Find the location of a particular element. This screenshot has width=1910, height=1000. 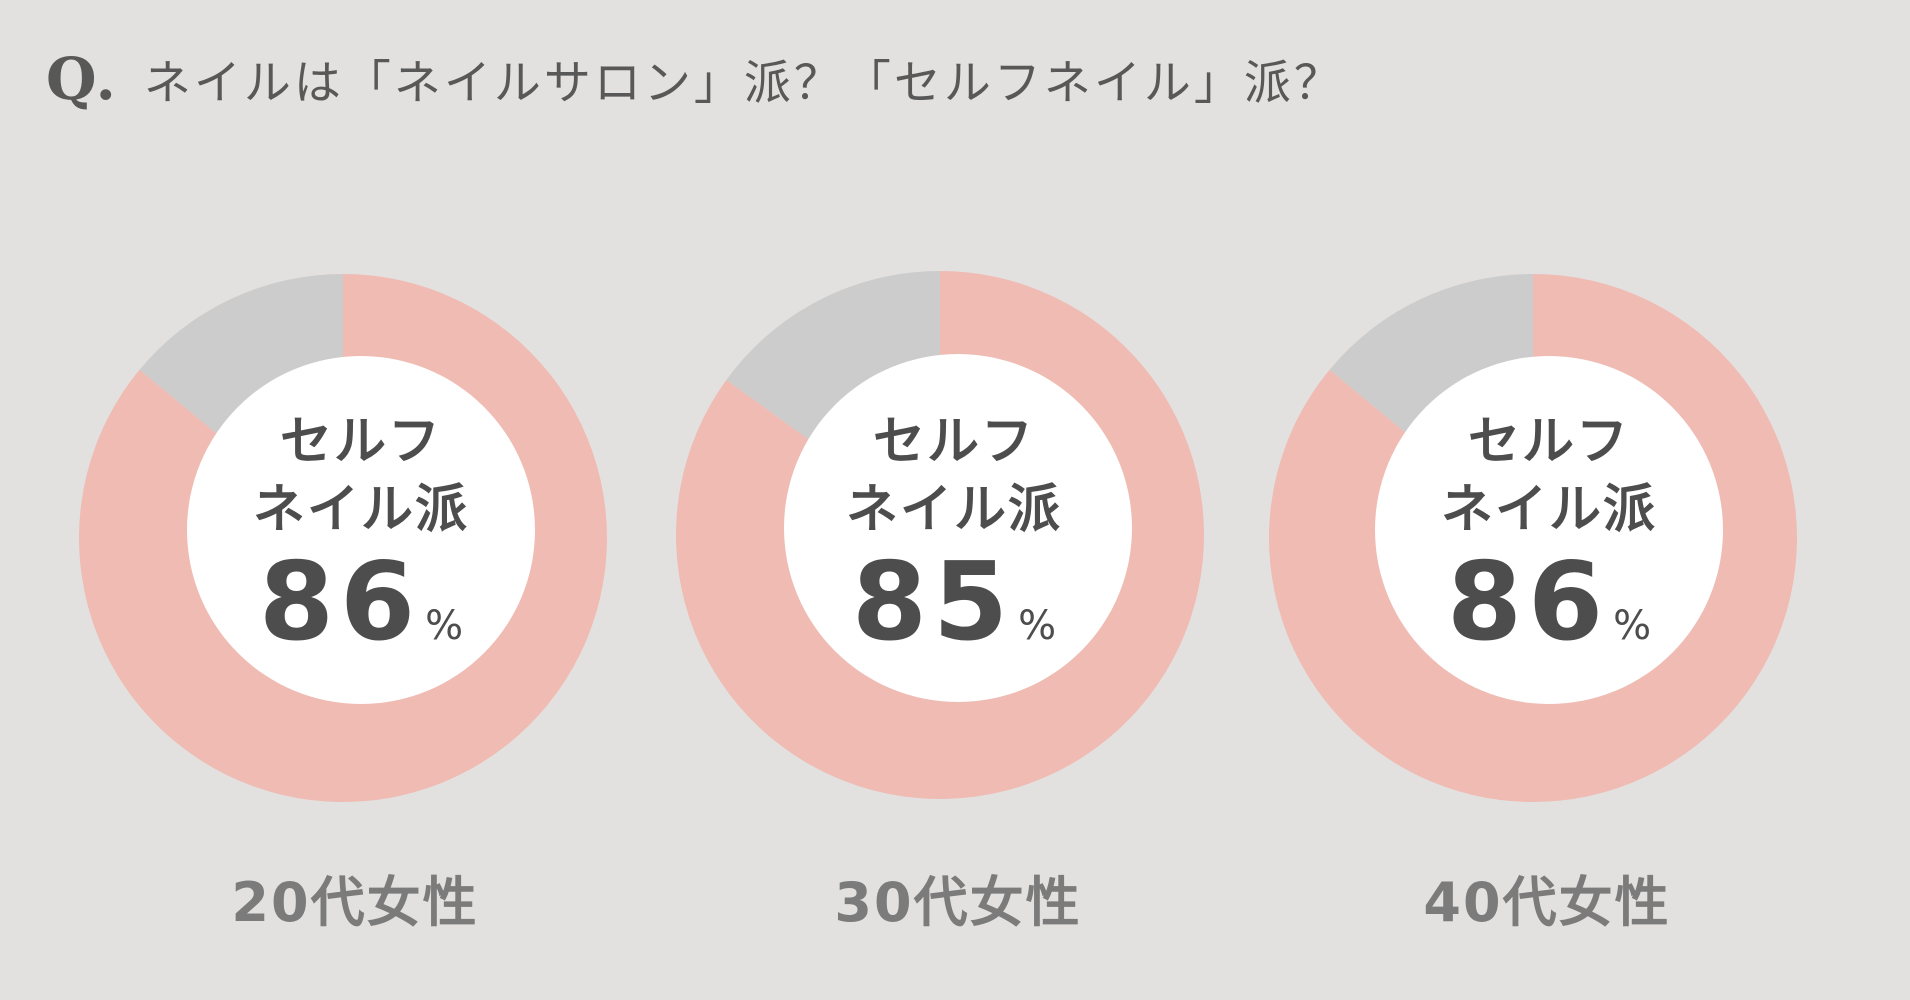

donut-hole-40s is located at coordinates (1549, 530).